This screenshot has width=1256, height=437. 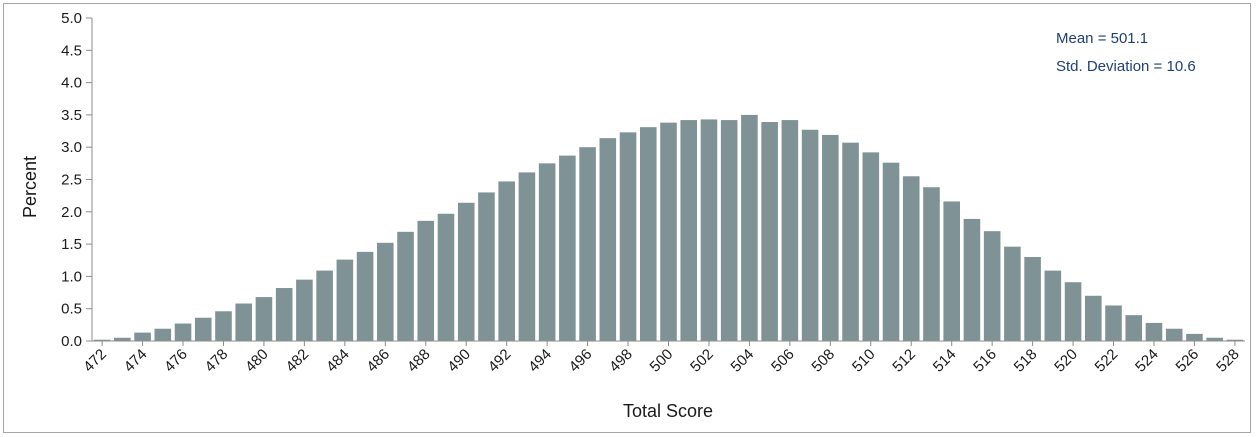 I want to click on x-tick-label: 516, so click(x=985, y=361).